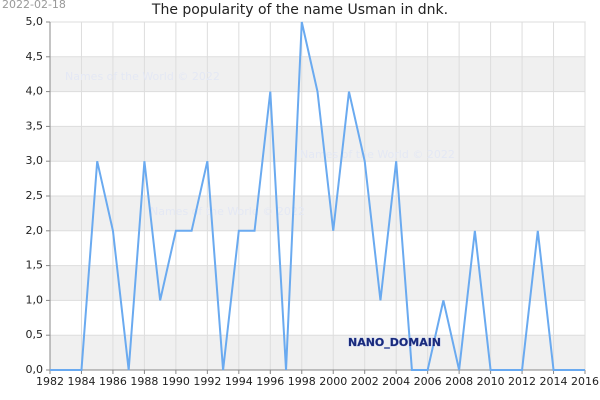 The image size is (600, 400). Describe the element at coordinates (207, 381) in the screenshot. I see `x-tick-label: 1992` at that location.